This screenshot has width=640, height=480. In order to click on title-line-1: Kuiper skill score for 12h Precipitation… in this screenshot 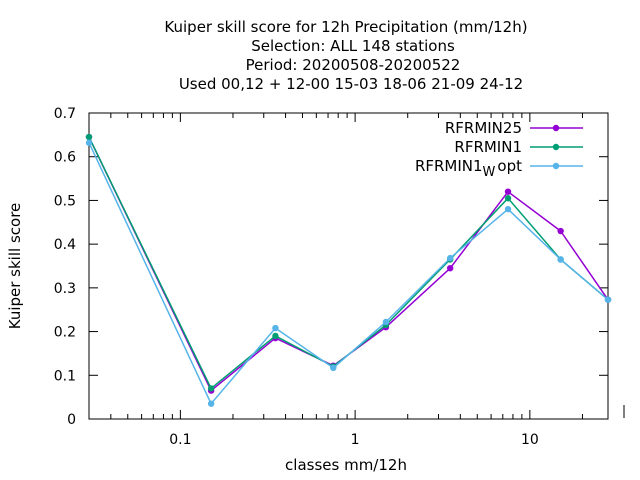, I will do `click(345, 27)`.